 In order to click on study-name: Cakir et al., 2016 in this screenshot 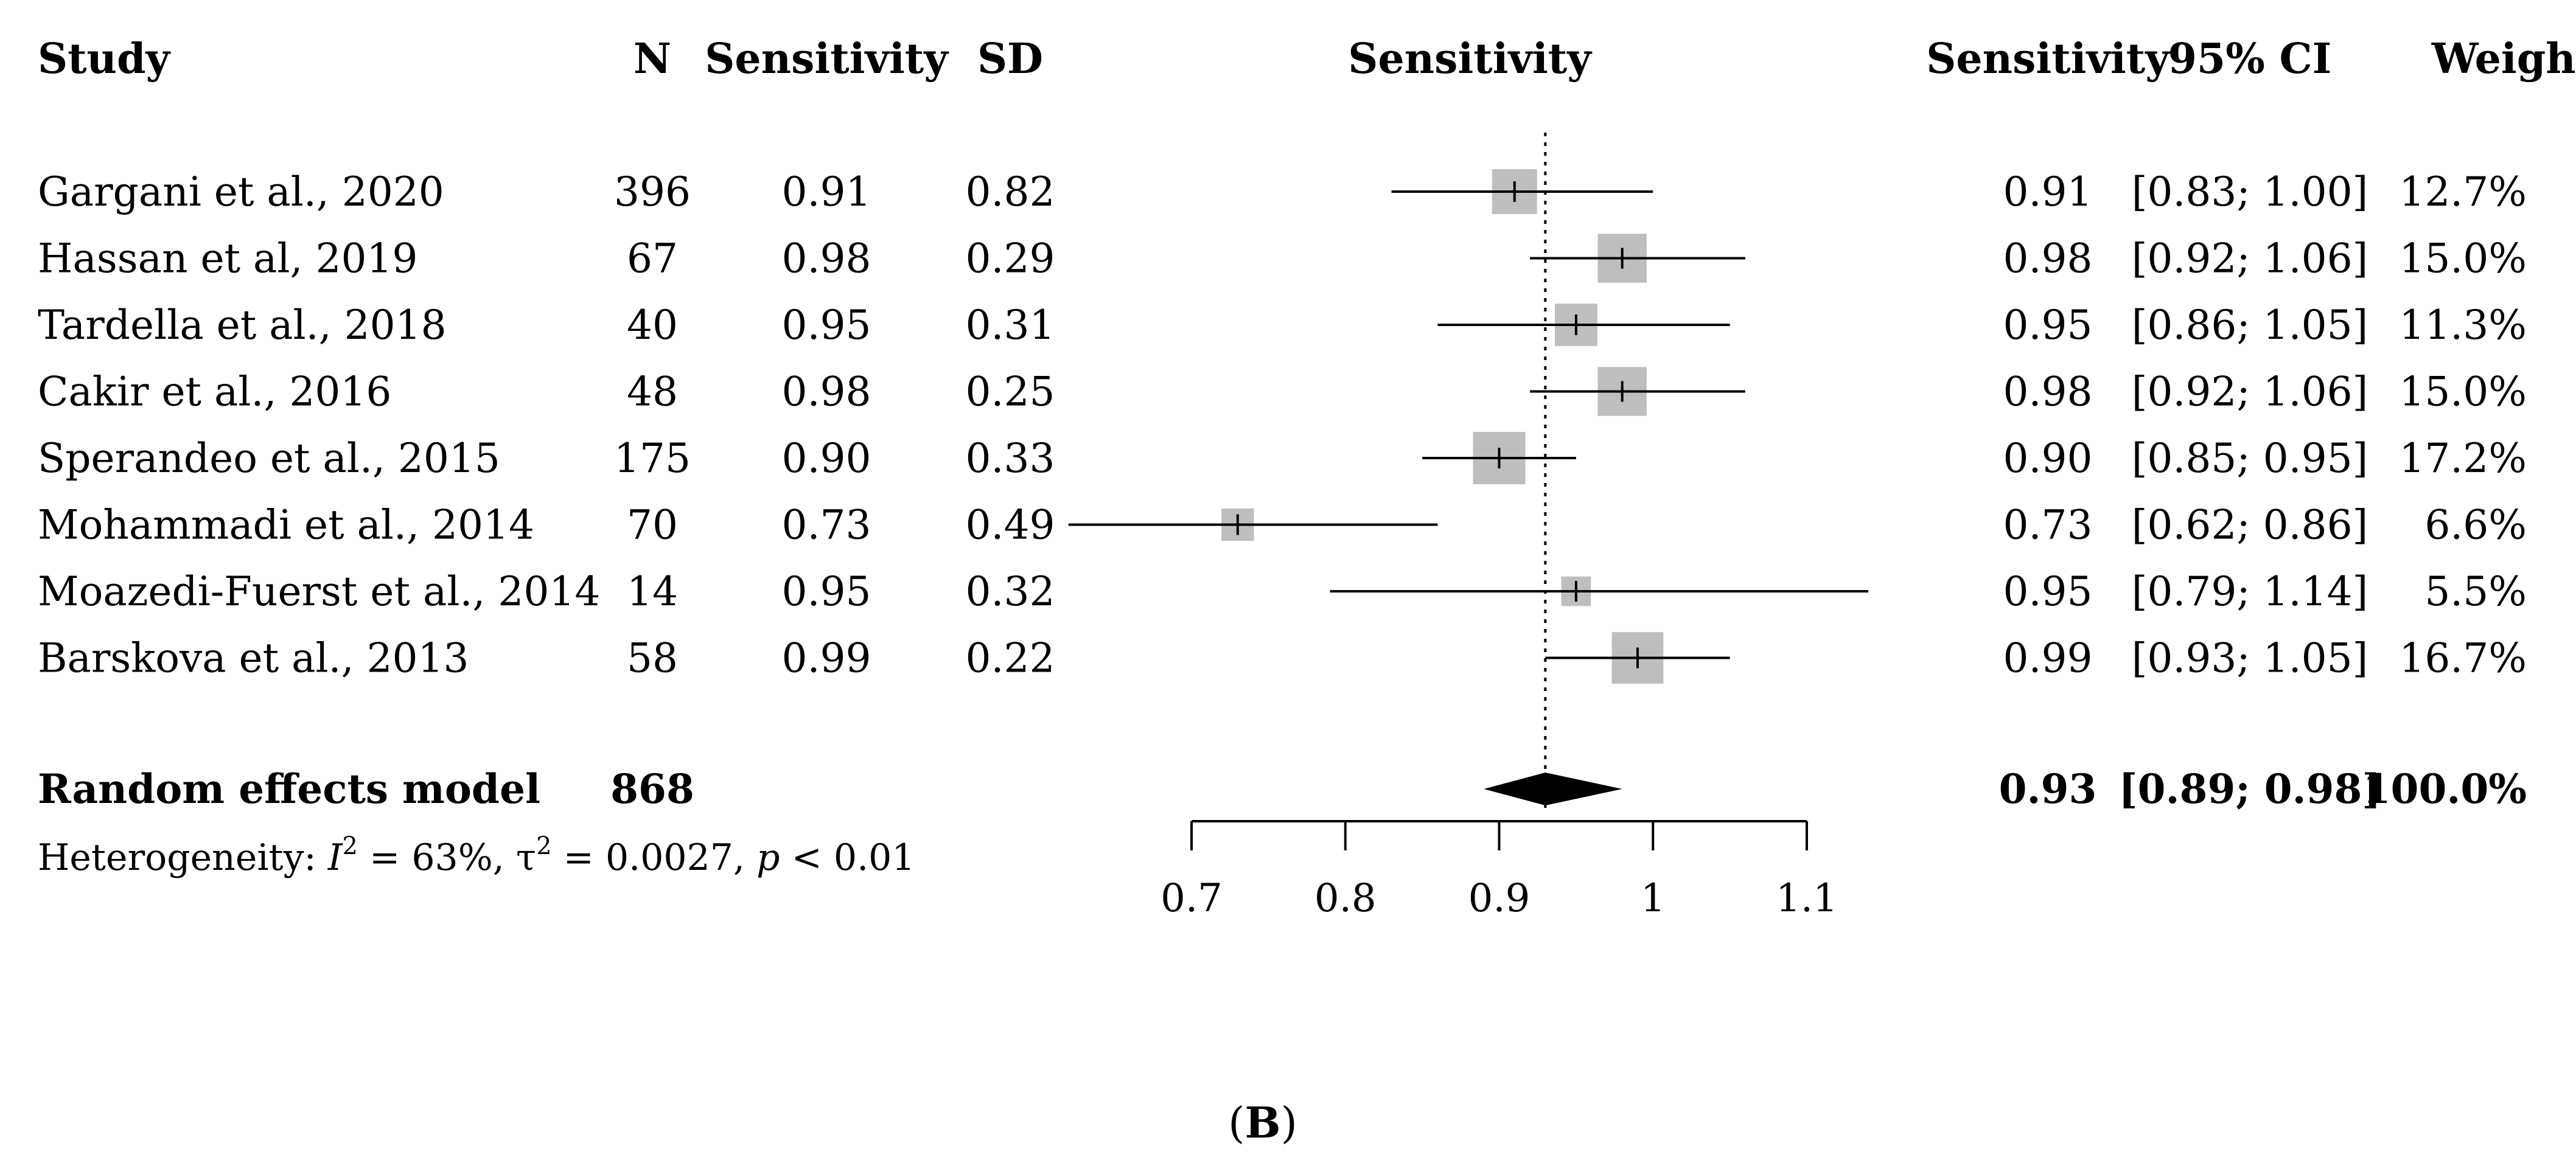, I will do `click(214, 392)`.